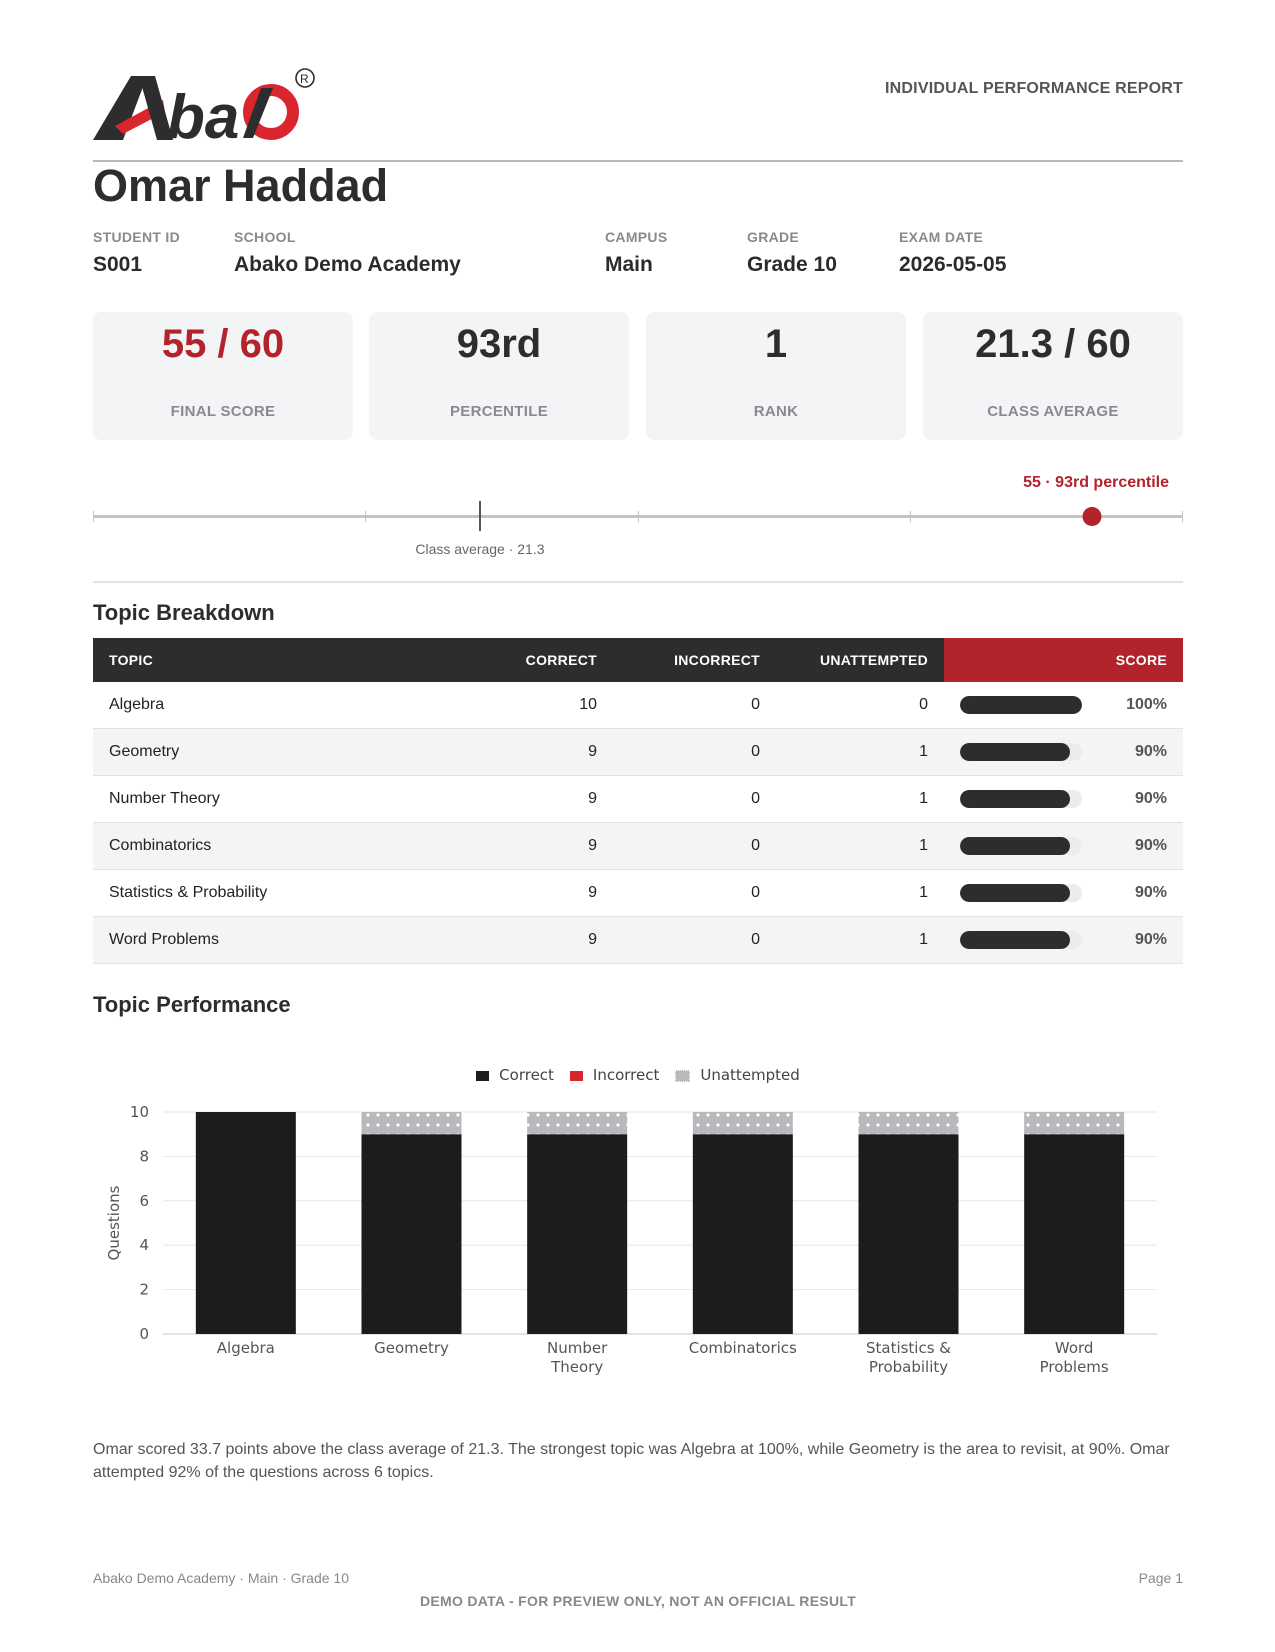 The width and height of the screenshot is (1275, 1652). I want to click on info-label: EXAM DATE, so click(941, 237).